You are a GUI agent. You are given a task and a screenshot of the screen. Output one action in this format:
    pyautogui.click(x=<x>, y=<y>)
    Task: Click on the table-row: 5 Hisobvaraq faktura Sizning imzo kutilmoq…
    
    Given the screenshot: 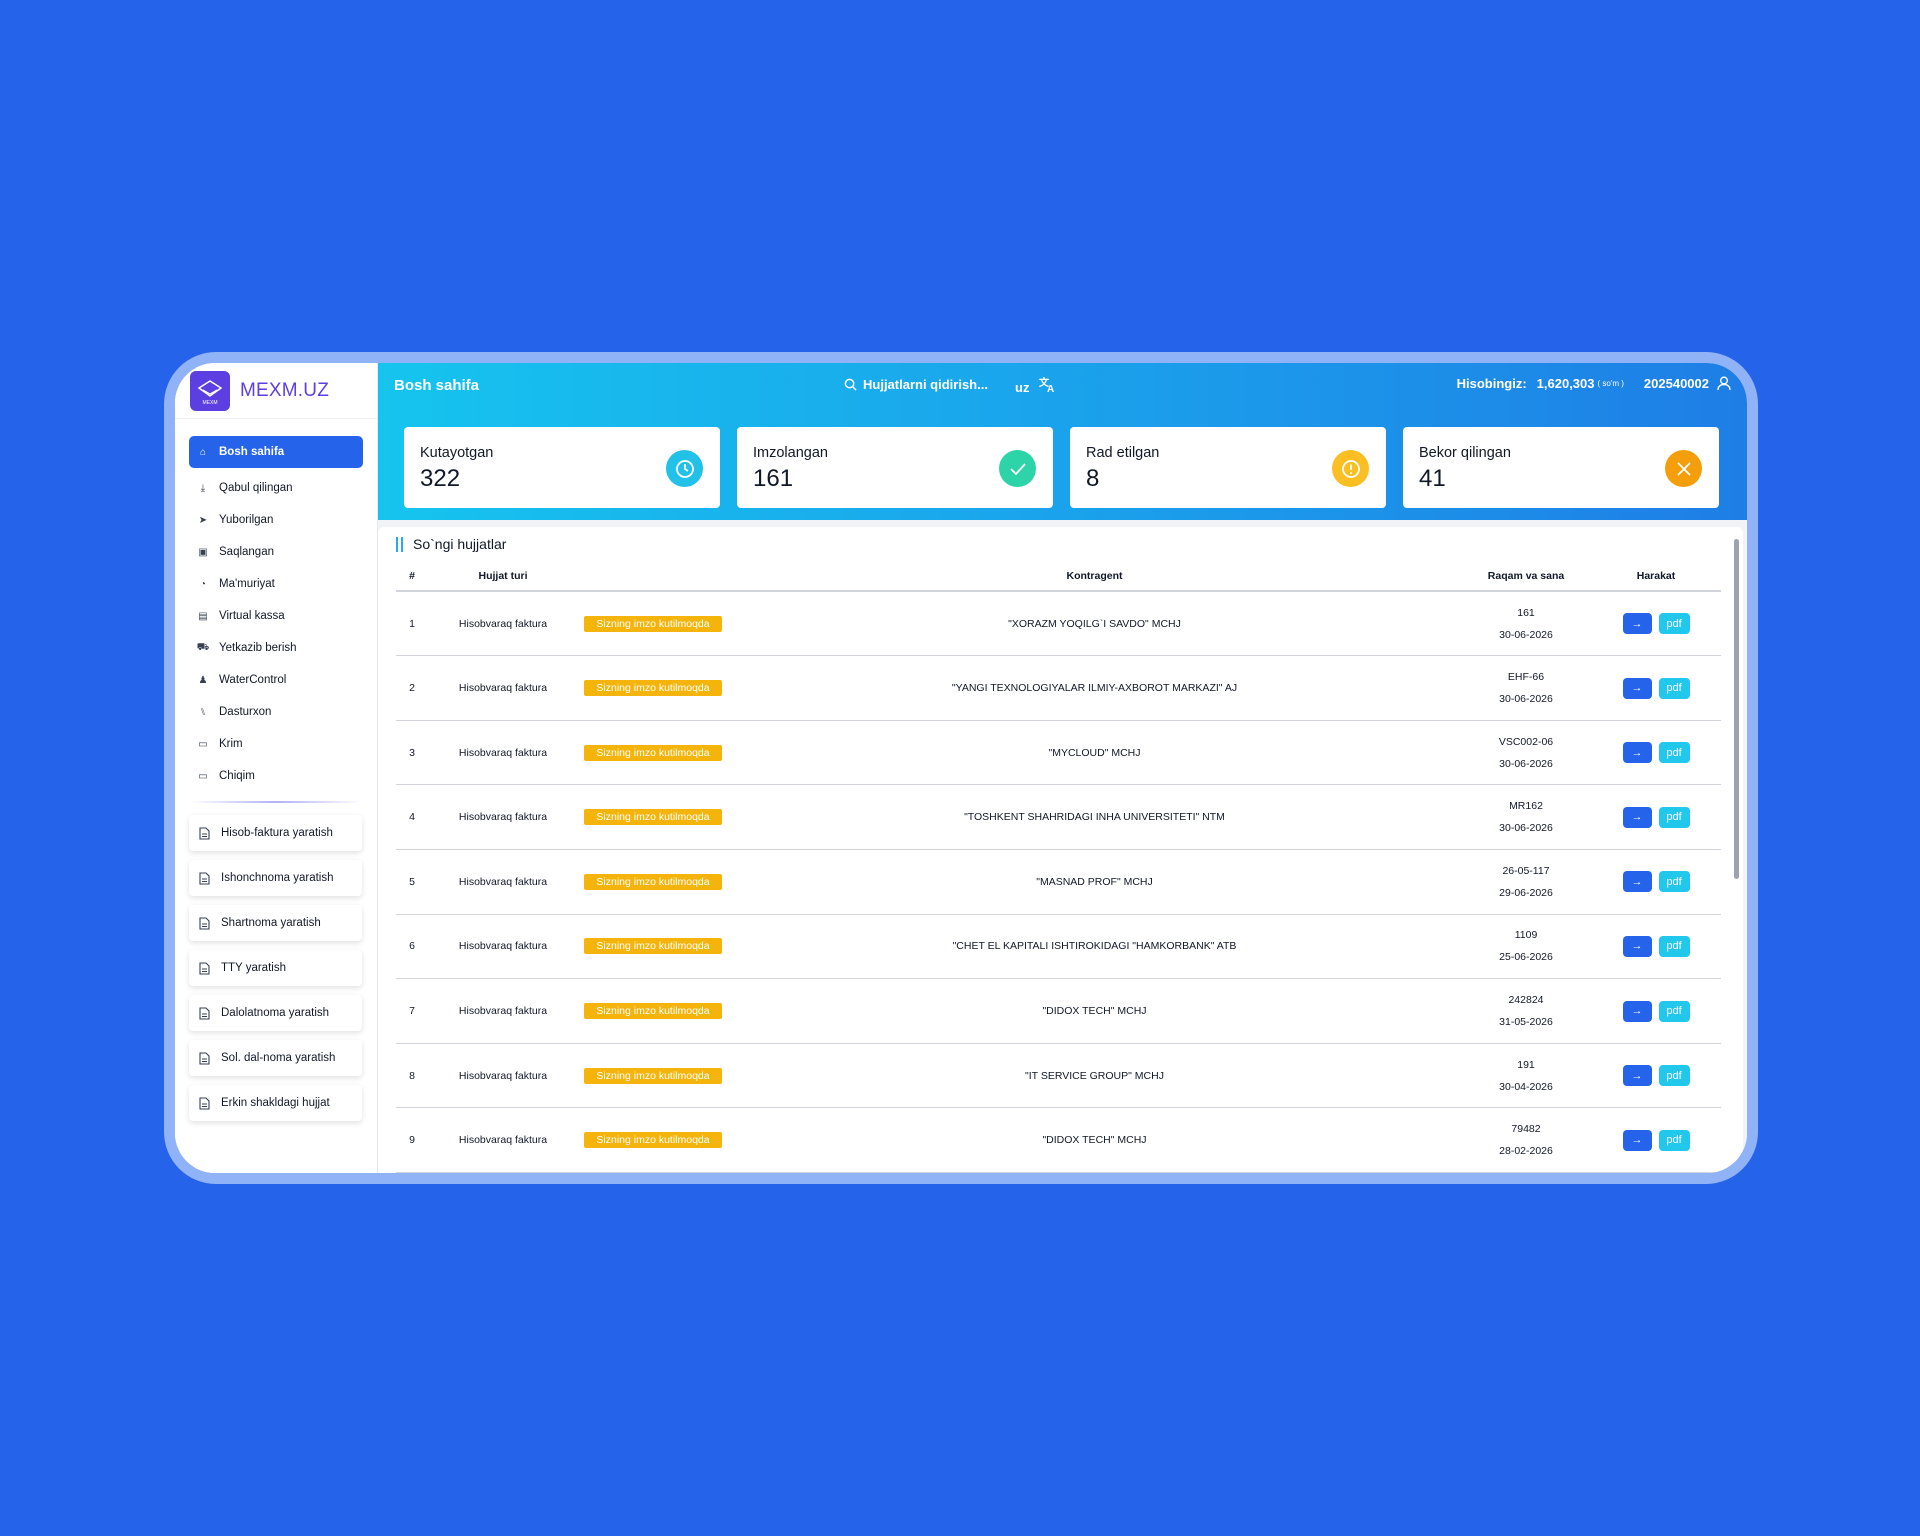 What is the action you would take?
    pyautogui.click(x=1058, y=882)
    